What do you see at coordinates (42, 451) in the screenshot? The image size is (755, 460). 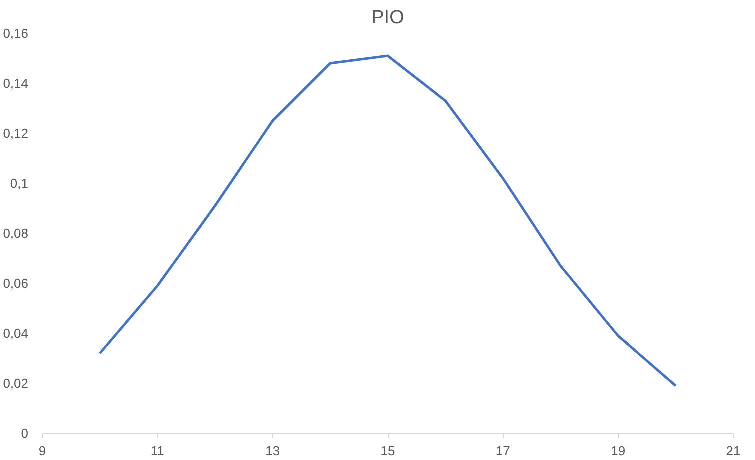 I see `x-tick-label: 9` at bounding box center [42, 451].